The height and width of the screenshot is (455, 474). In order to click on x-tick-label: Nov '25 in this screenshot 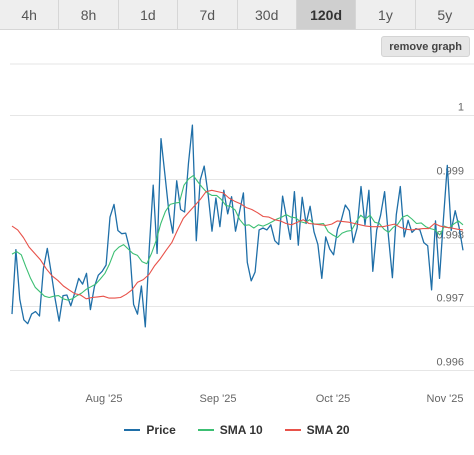, I will do `click(445, 399)`.